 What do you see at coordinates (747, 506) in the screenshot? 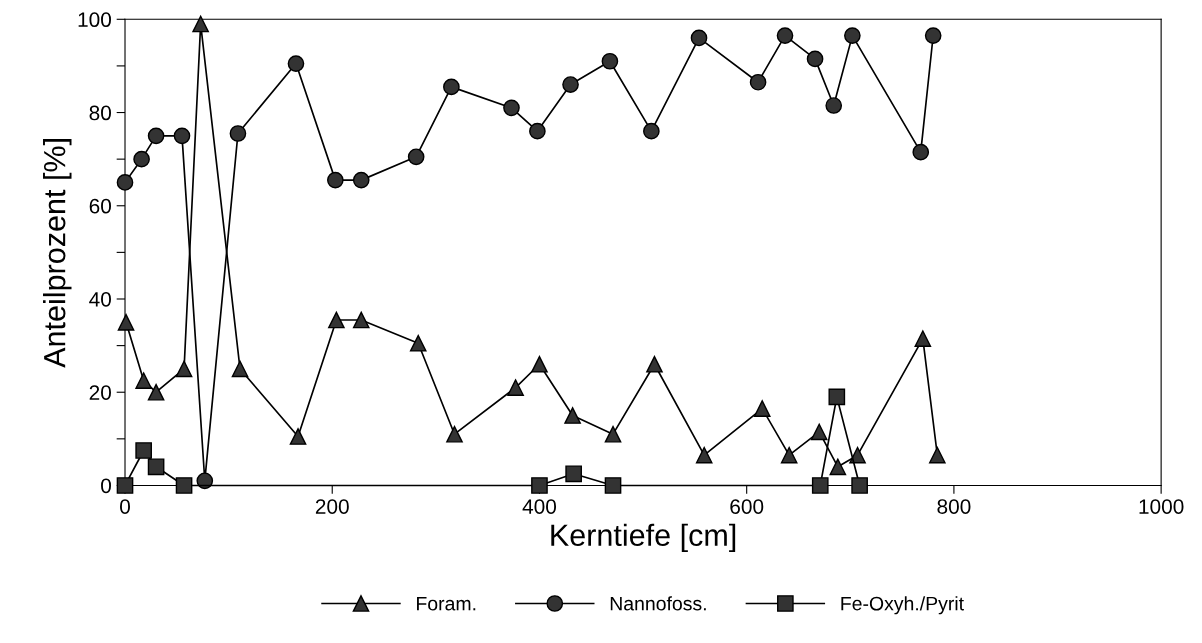
I see `x-tick-label: 600` at bounding box center [747, 506].